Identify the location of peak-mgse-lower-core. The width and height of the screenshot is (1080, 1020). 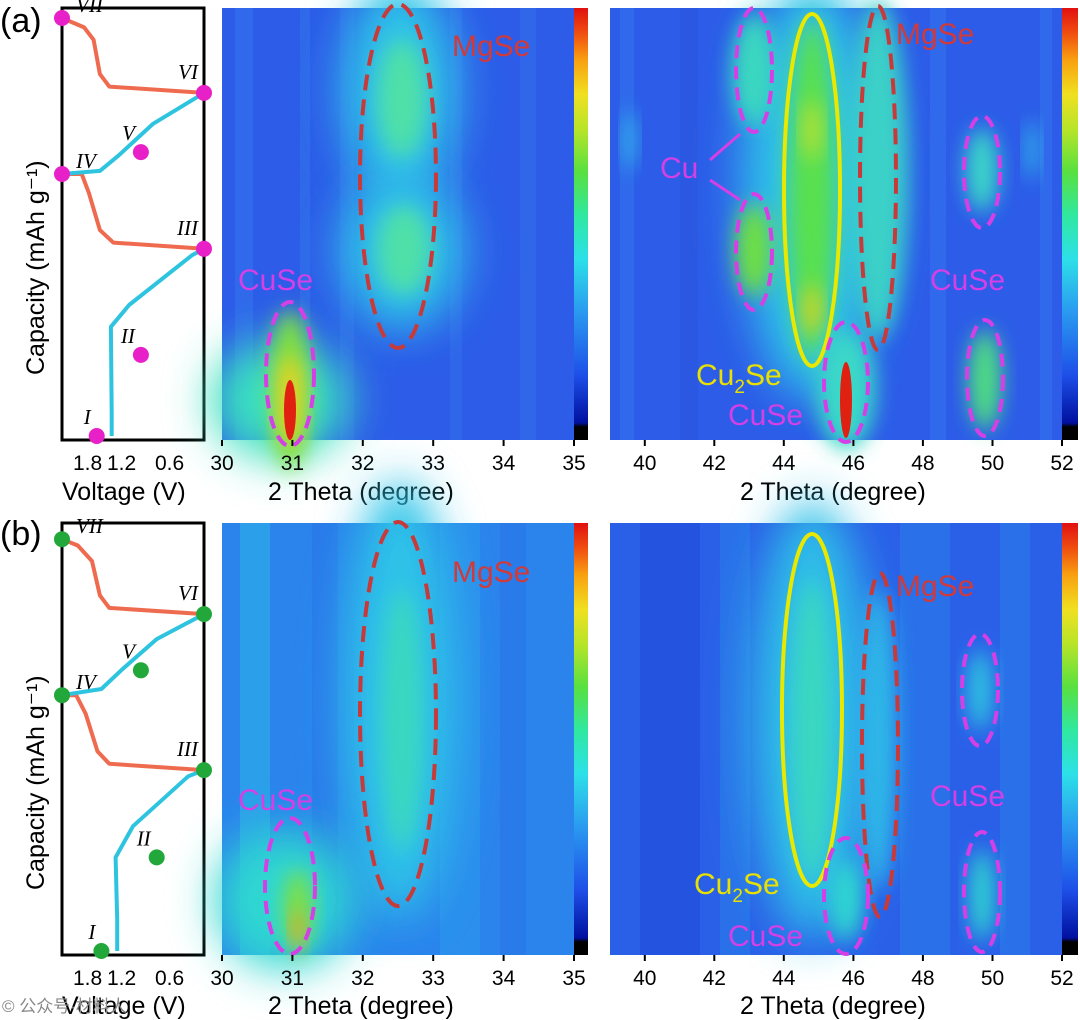
(404, 250).